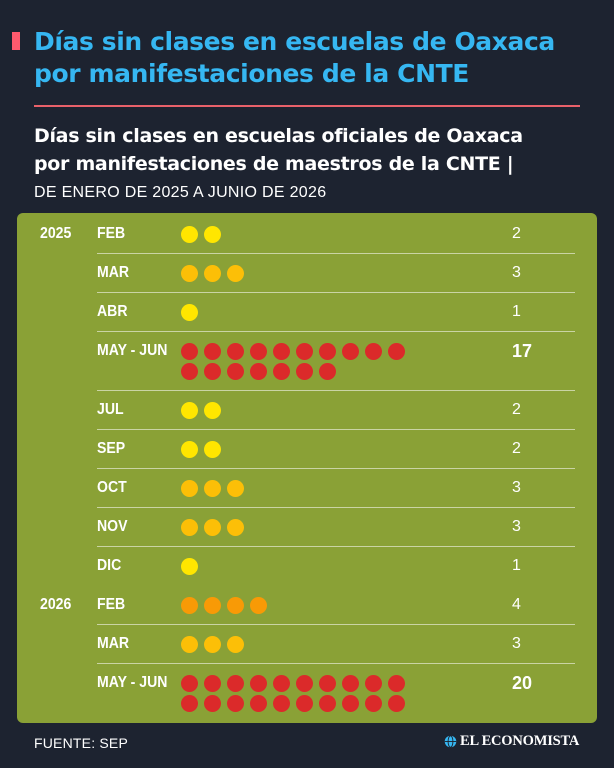 This screenshot has height=768, width=614. Describe the element at coordinates (307, 106) in the screenshot. I see `title-divider` at that location.